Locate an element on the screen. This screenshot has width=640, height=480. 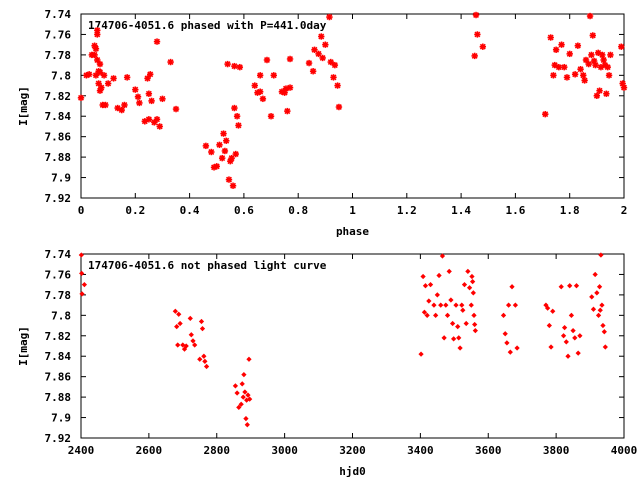
y-tick-label: 7.9 is located at coordinates (61, 418).